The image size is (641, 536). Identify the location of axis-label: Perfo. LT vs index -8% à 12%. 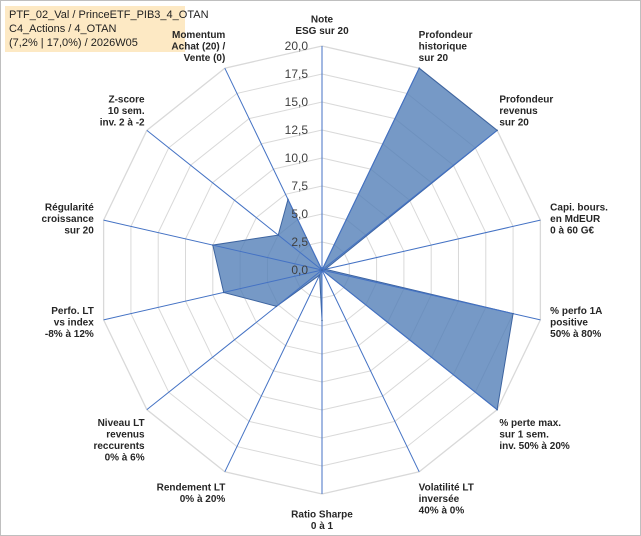
(69, 323).